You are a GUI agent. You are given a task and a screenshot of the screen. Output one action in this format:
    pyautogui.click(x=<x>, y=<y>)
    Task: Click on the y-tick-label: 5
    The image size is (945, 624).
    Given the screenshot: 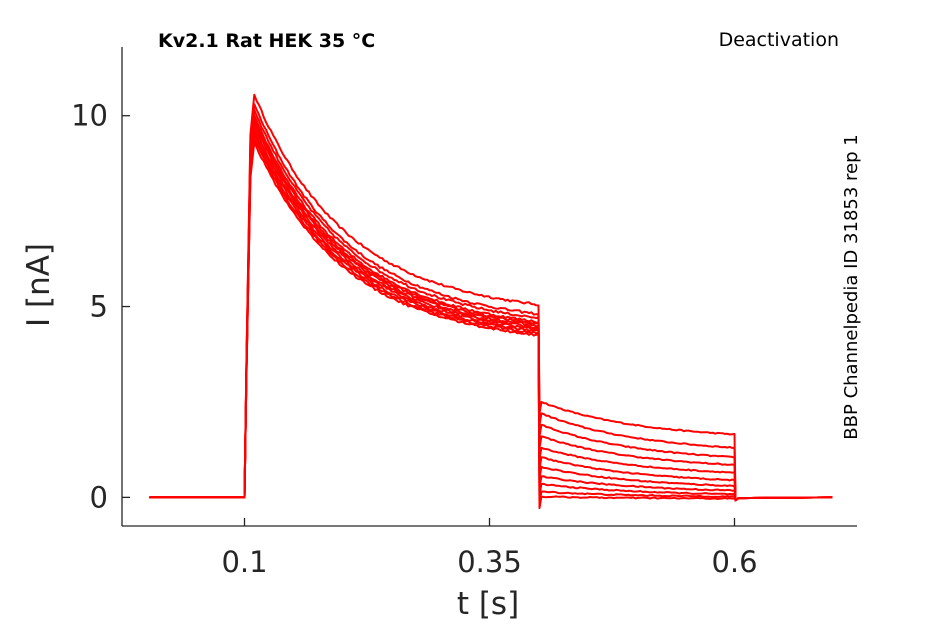 What is the action you would take?
    pyautogui.click(x=99, y=307)
    